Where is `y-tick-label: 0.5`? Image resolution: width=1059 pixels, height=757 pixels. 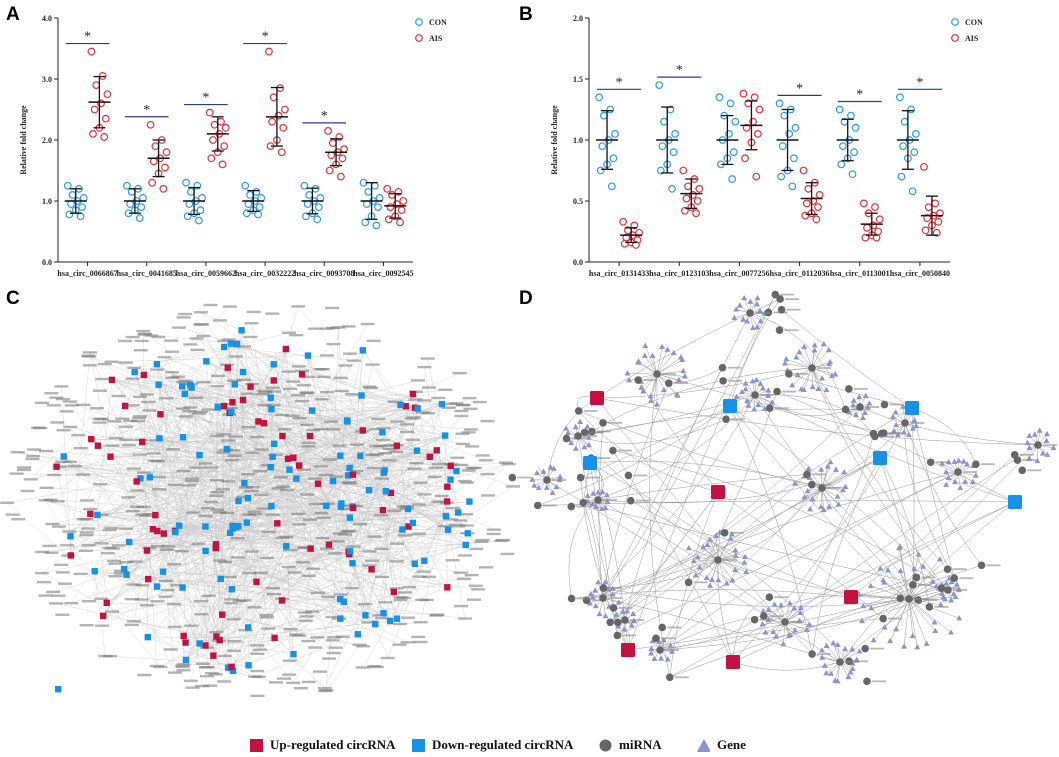
y-tick-label: 0.5 is located at coordinates (578, 201).